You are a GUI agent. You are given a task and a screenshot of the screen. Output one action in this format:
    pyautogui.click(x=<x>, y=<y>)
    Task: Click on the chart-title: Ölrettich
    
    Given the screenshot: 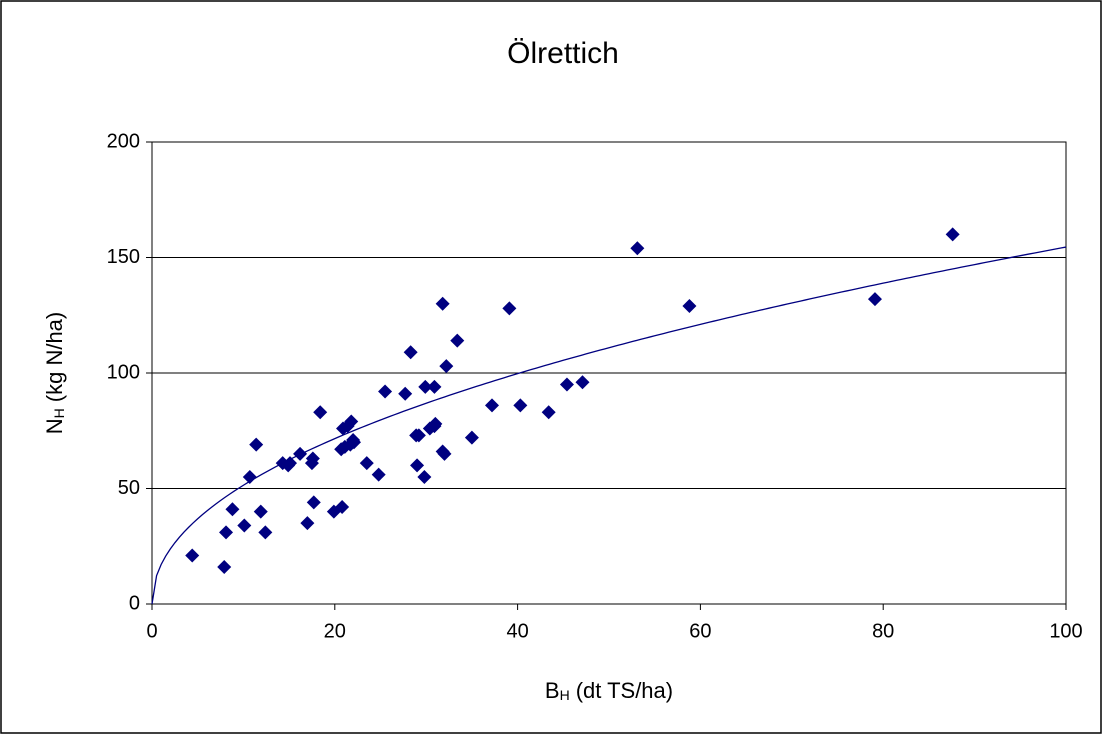 What is the action you would take?
    pyautogui.click(x=563, y=53)
    